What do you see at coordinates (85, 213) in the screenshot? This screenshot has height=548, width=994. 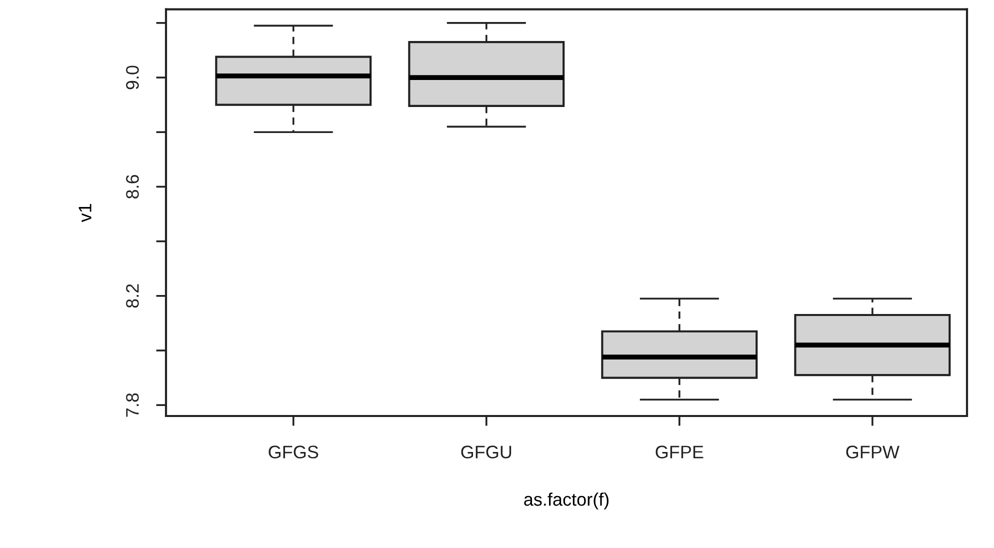 I see `y-axis-title: v1` at bounding box center [85, 213].